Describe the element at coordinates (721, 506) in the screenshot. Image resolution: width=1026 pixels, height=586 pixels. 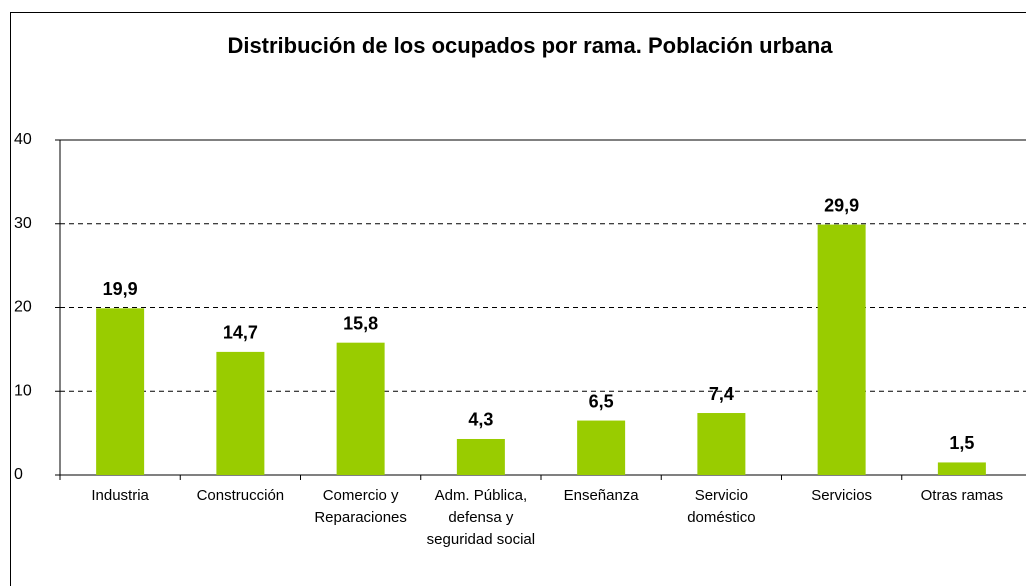
I see `x-tick-label: Servicio doméstico` at that location.